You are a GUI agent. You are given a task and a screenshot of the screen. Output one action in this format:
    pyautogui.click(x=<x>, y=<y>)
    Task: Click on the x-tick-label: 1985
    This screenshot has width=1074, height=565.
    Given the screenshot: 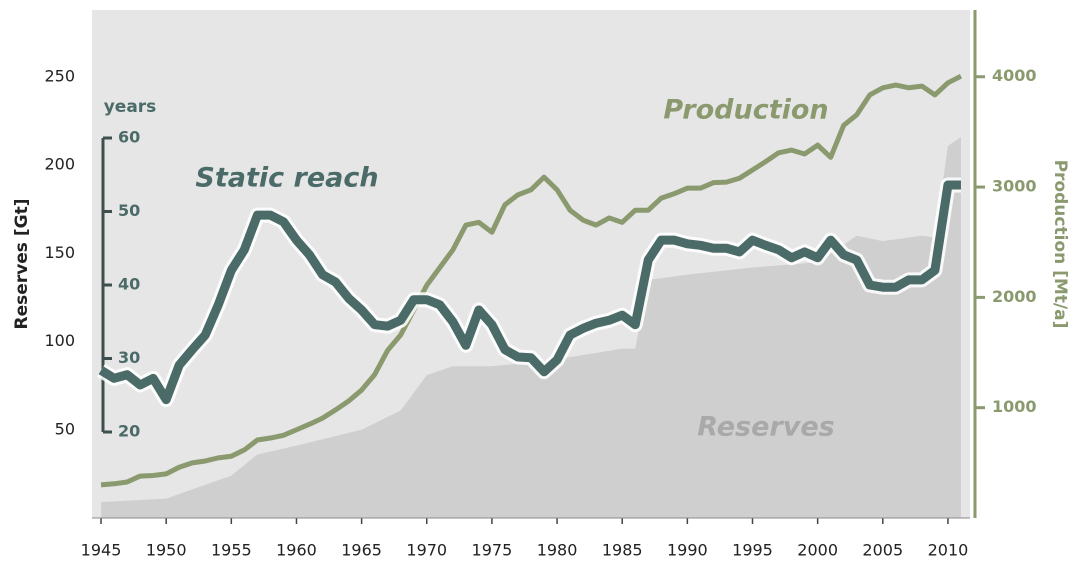 What is the action you would take?
    pyautogui.click(x=622, y=550)
    